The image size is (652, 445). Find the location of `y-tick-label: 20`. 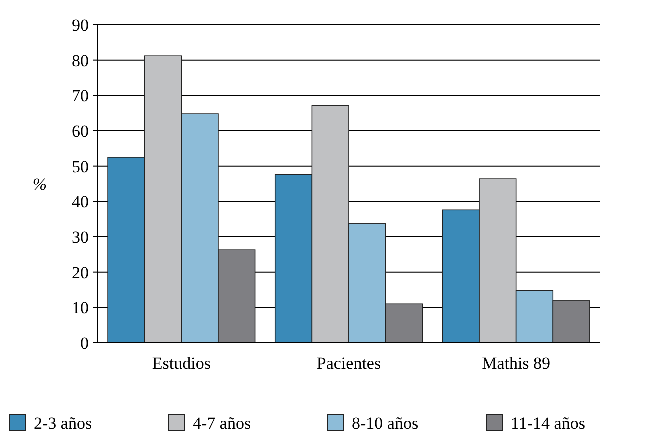

y-tick-label: 20 is located at coordinates (80, 272).